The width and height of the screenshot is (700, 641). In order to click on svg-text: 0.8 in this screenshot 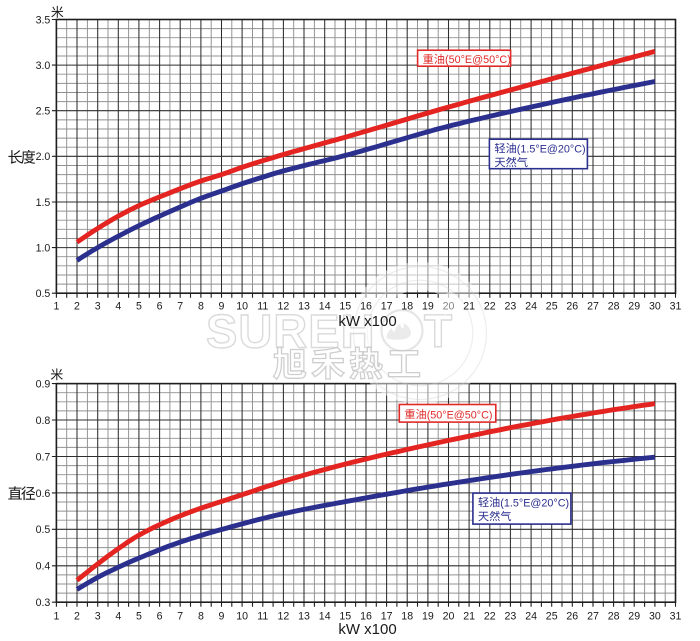, I will do `click(43, 421)`.